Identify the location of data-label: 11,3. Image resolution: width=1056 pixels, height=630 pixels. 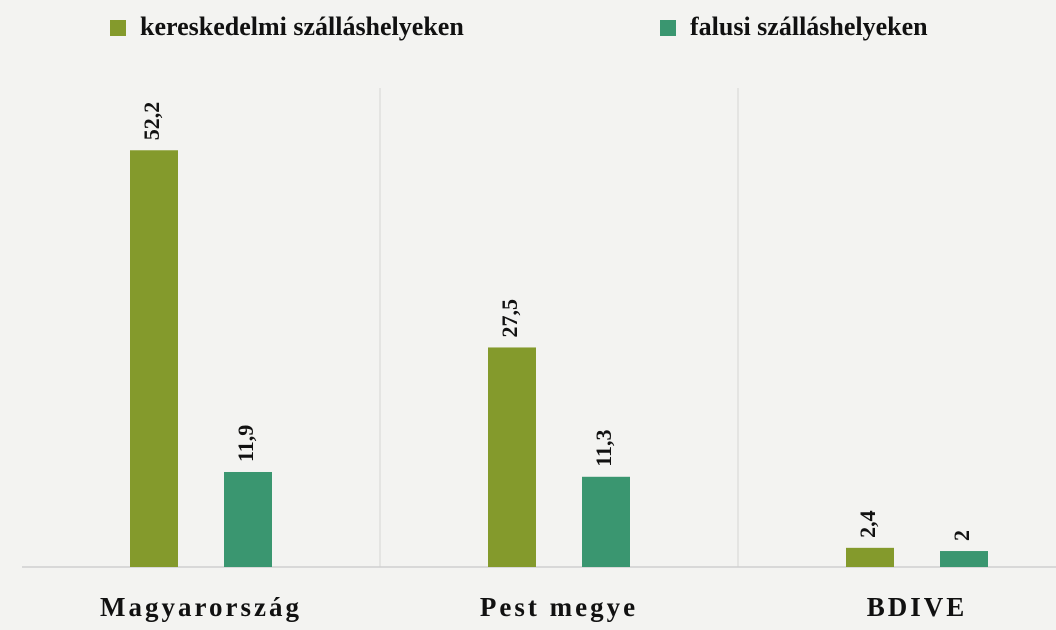
(603, 447).